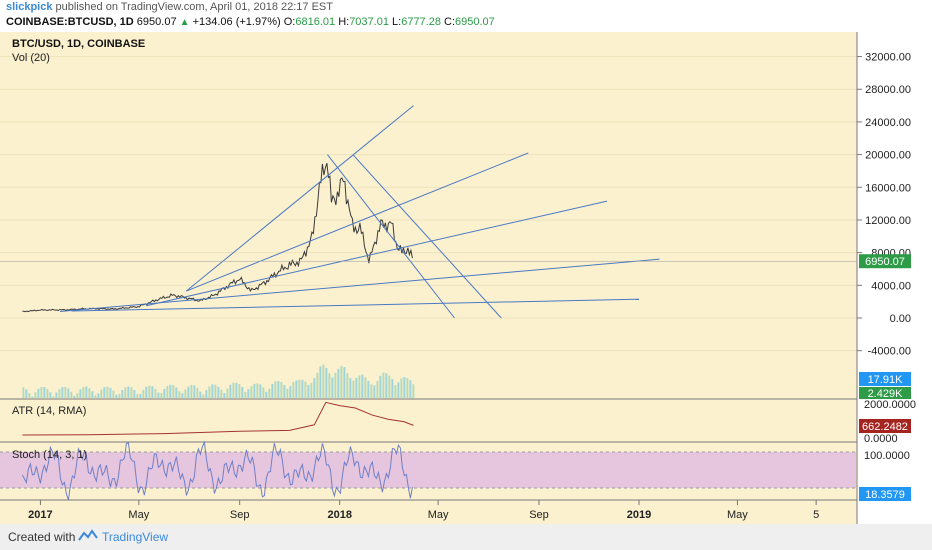 The image size is (932, 550). I want to click on y-tick-label: 0.00, so click(900, 319).